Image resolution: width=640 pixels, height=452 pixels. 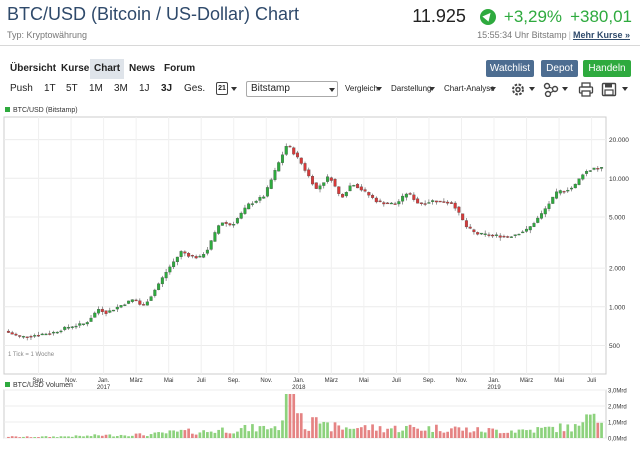 I want to click on settings-icon, so click(x=518, y=89).